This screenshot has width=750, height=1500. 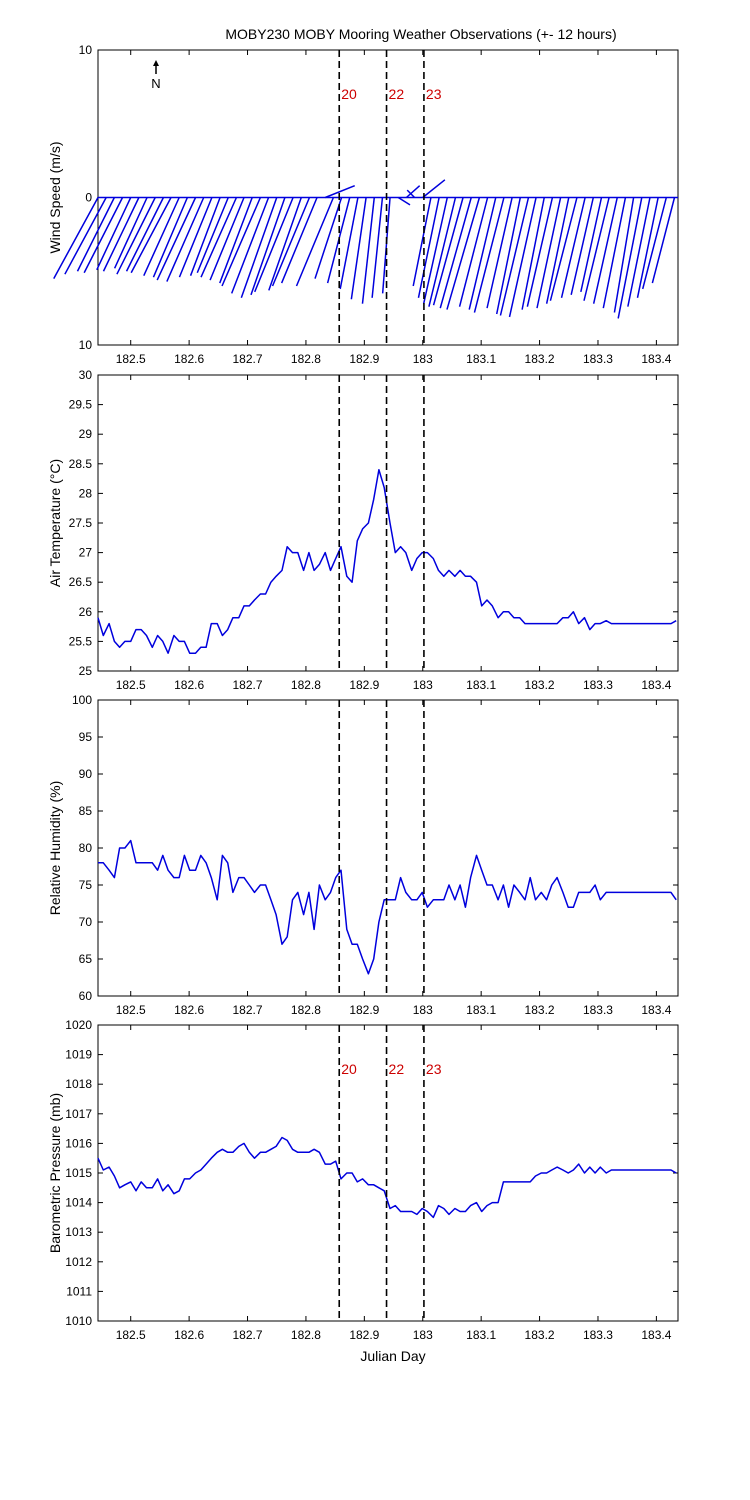 I want to click on y-axis-label: Air Temperature (°C), so click(x=55, y=523).